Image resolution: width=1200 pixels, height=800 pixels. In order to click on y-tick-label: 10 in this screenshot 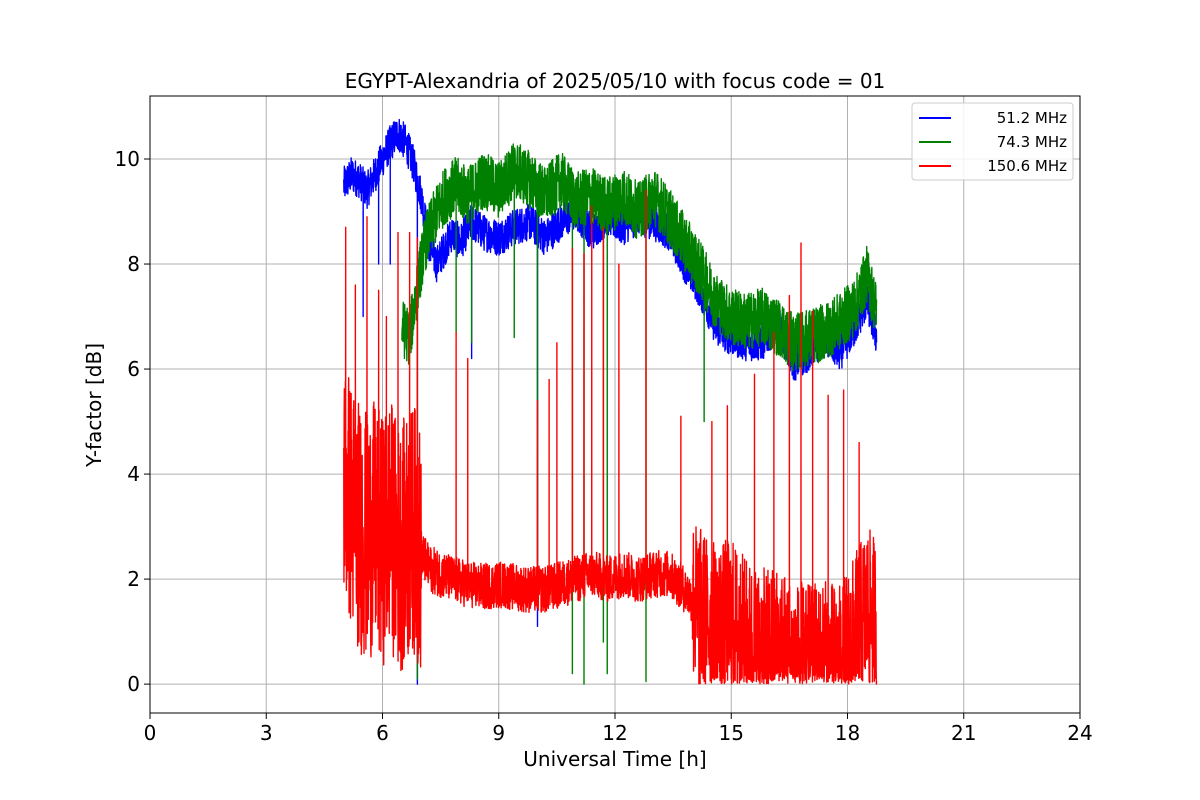, I will do `click(127, 159)`.